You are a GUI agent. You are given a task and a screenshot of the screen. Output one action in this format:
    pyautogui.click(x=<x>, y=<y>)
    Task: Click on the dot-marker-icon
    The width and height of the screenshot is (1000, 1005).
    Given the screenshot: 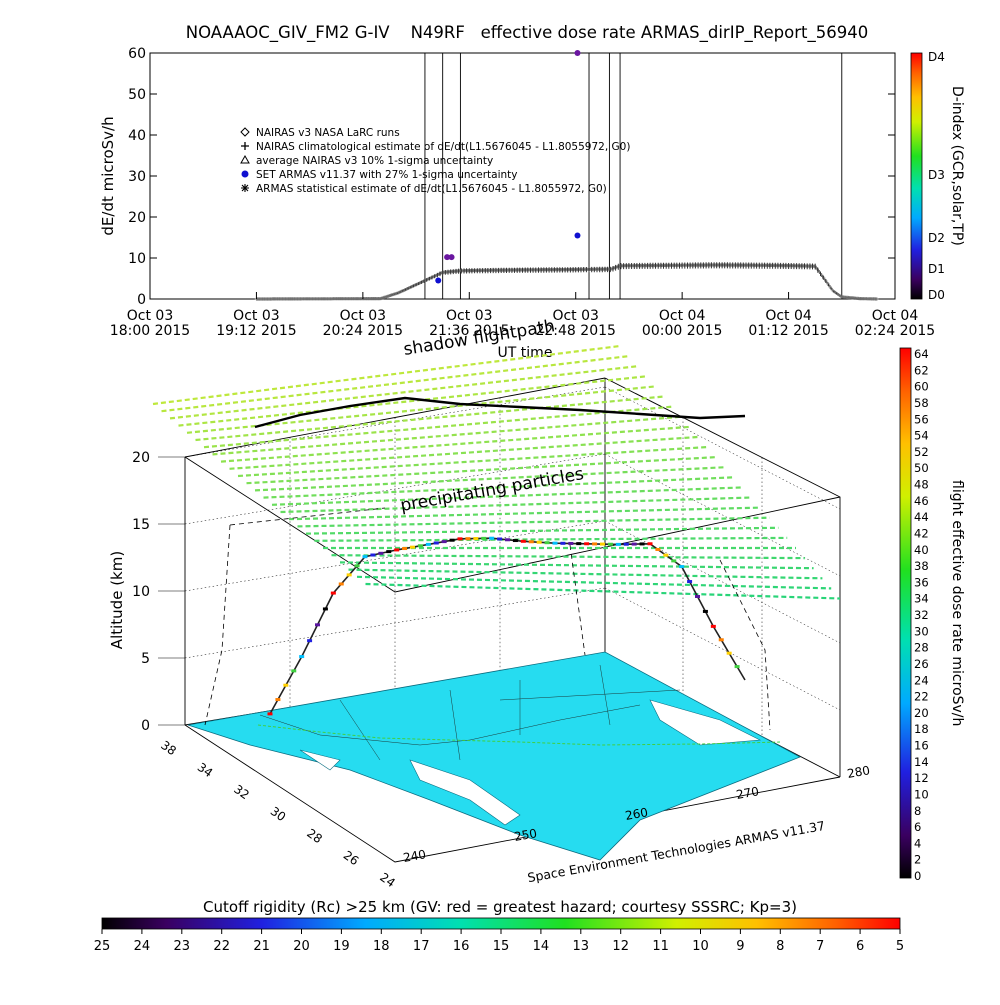 What is the action you would take?
    pyautogui.click(x=245, y=174)
    